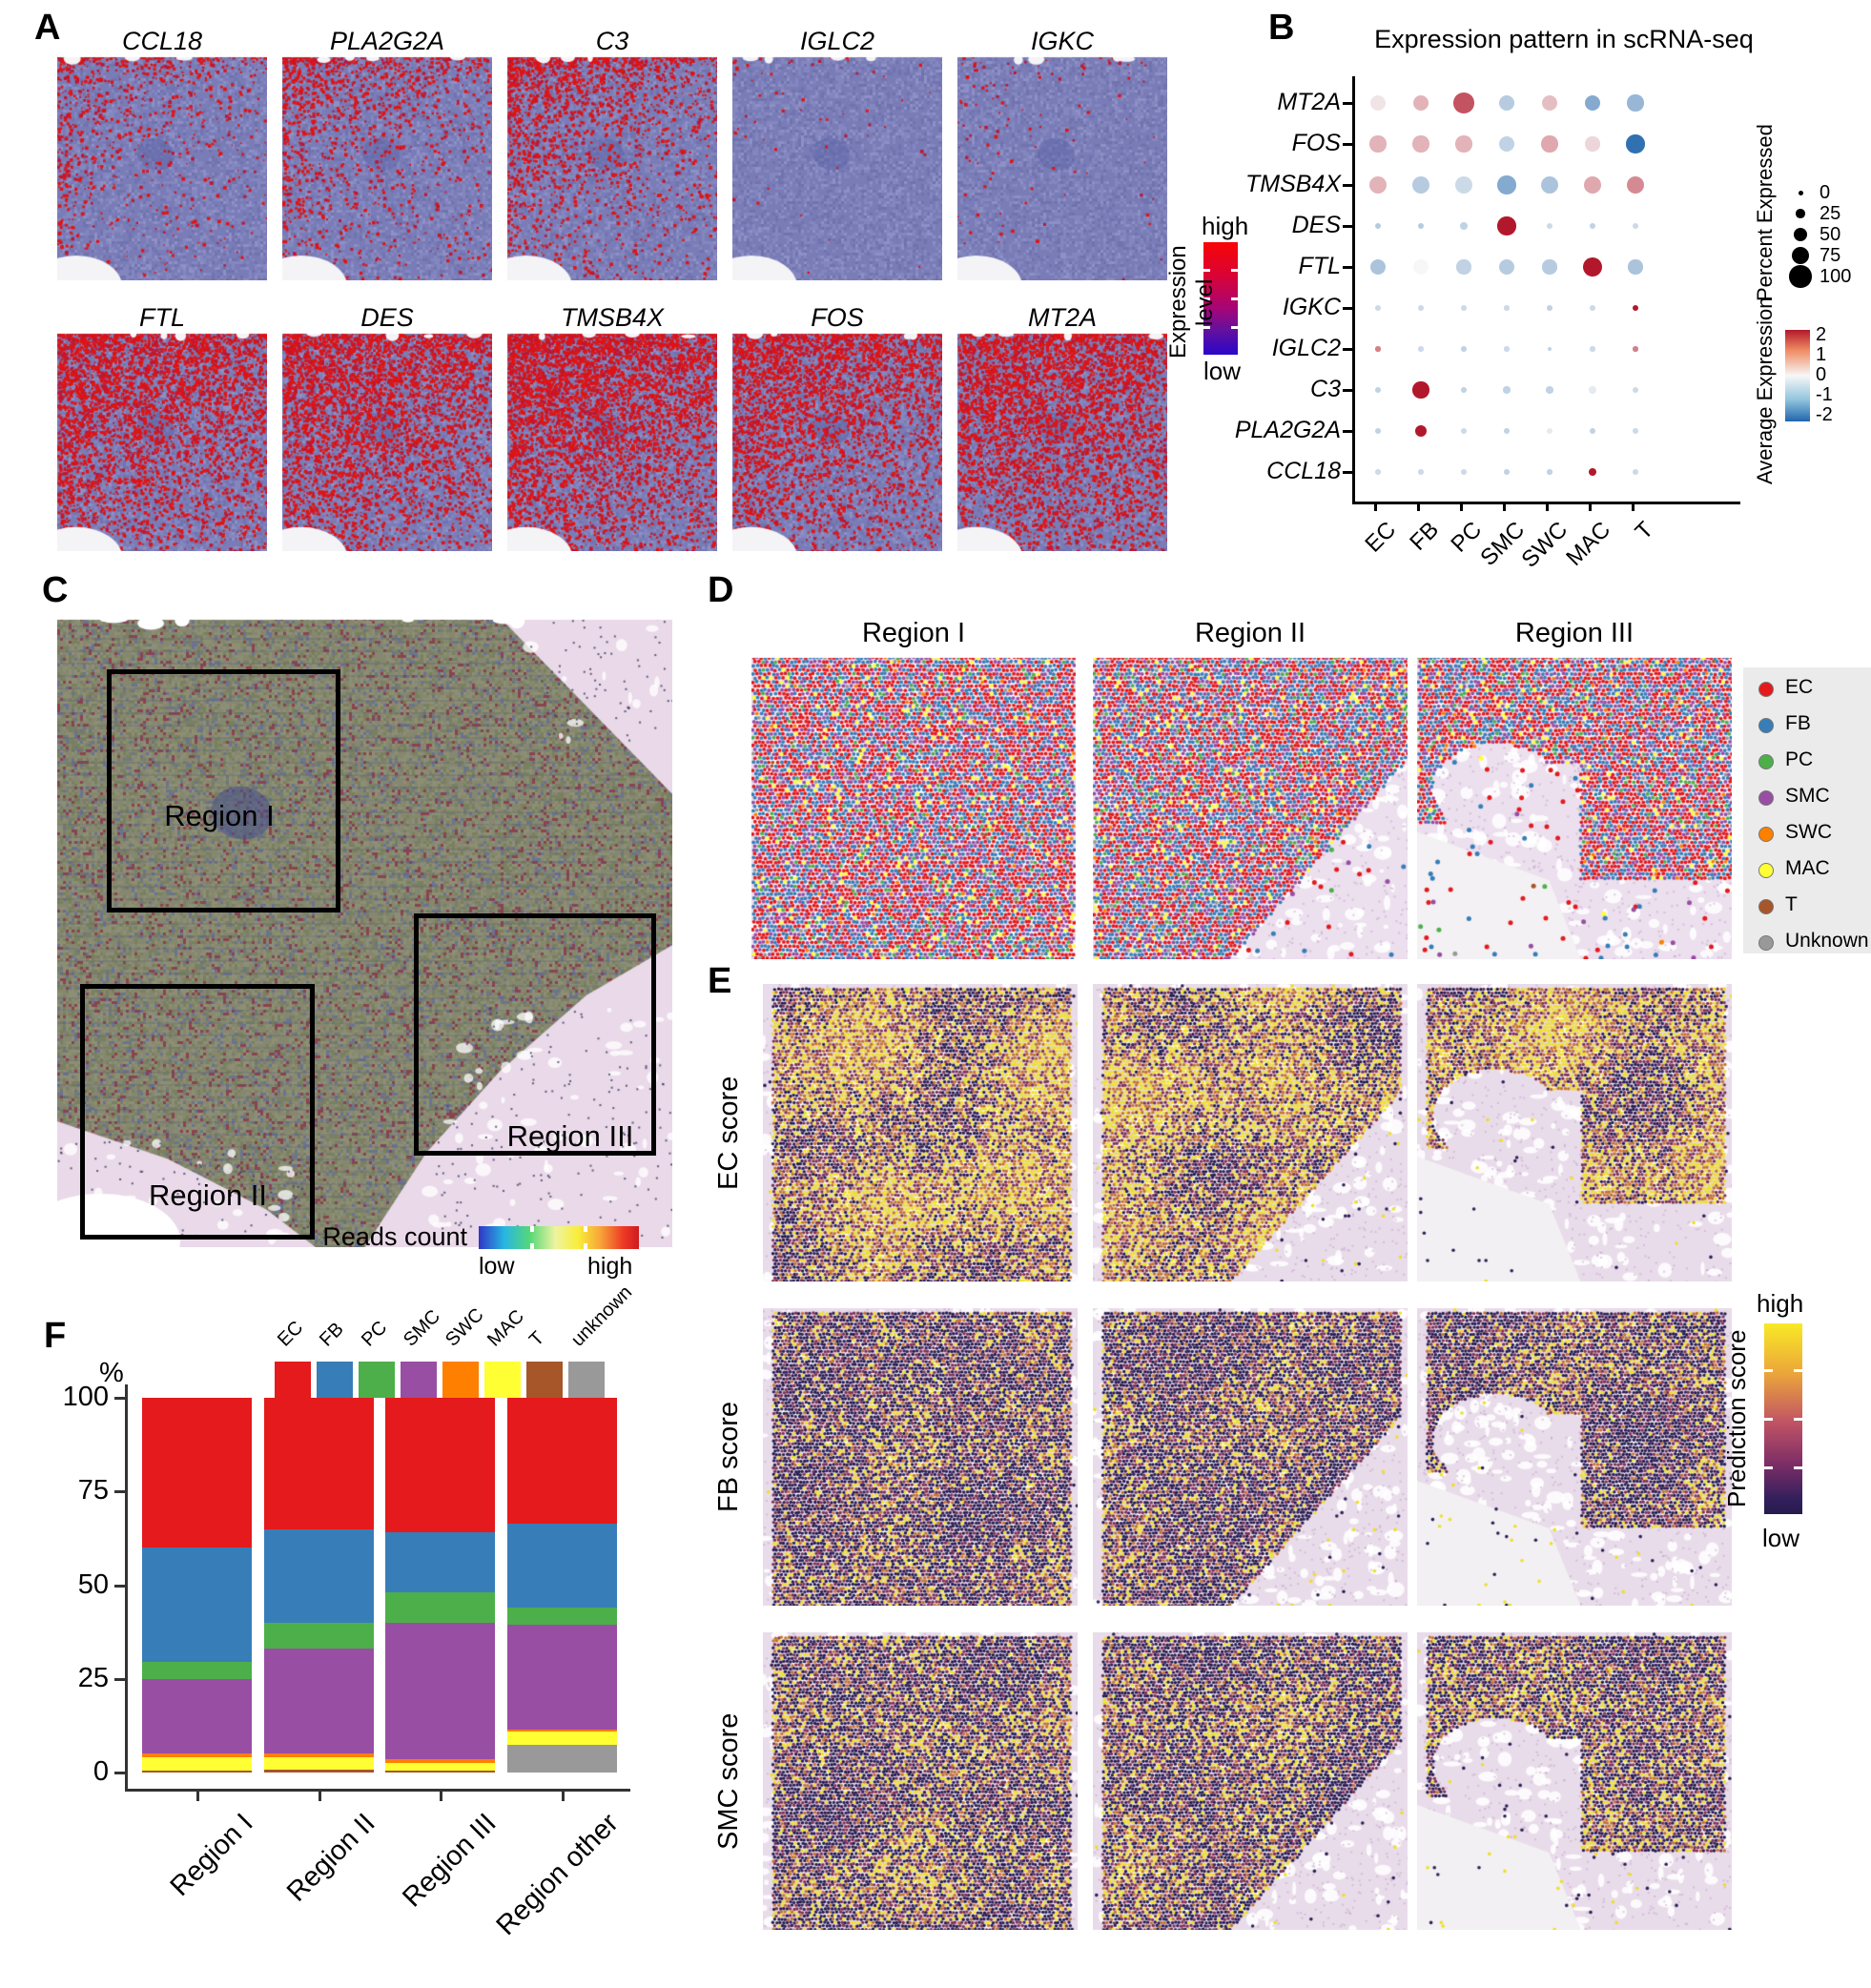 This screenshot has width=1871, height=1988. I want to click on f-ytick-label: 50, so click(93, 1584).